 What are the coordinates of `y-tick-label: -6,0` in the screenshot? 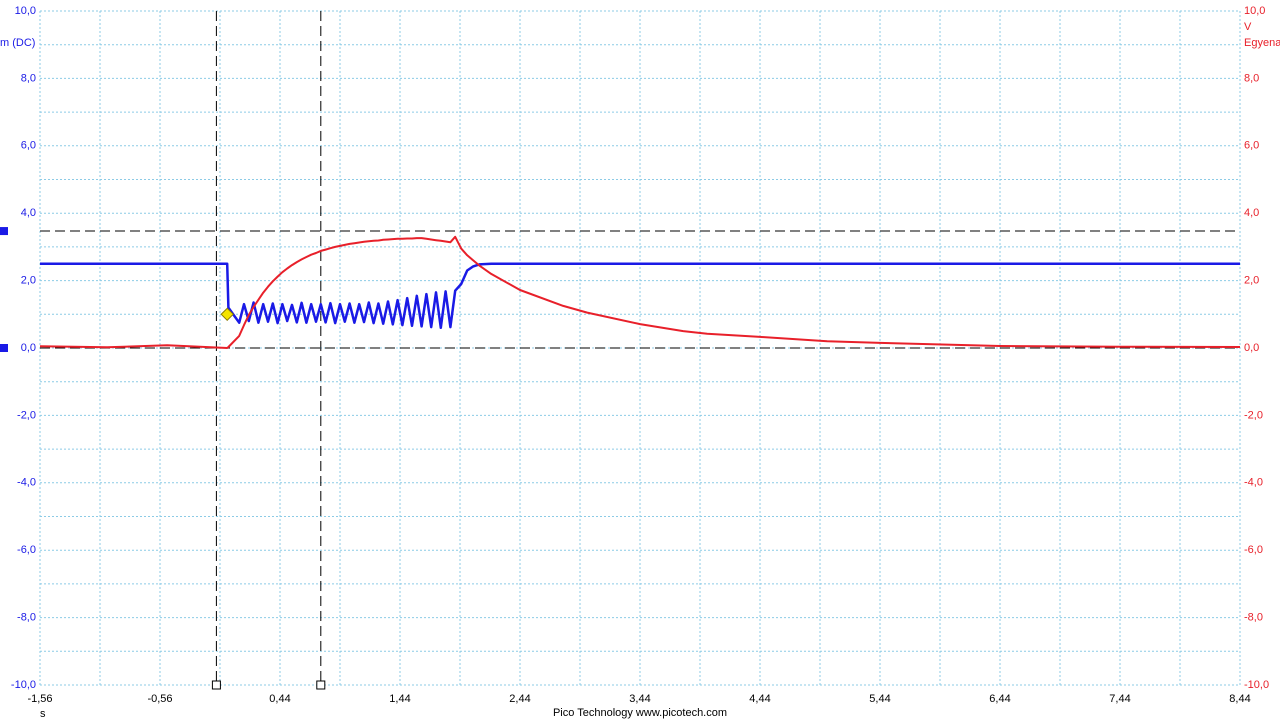 It's located at (26, 550).